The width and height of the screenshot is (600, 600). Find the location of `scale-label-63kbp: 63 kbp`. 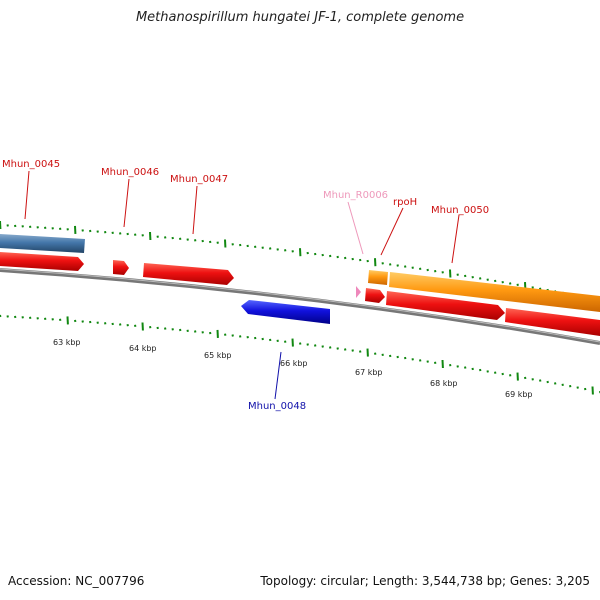

scale-label-63kbp: 63 kbp is located at coordinates (67, 342).